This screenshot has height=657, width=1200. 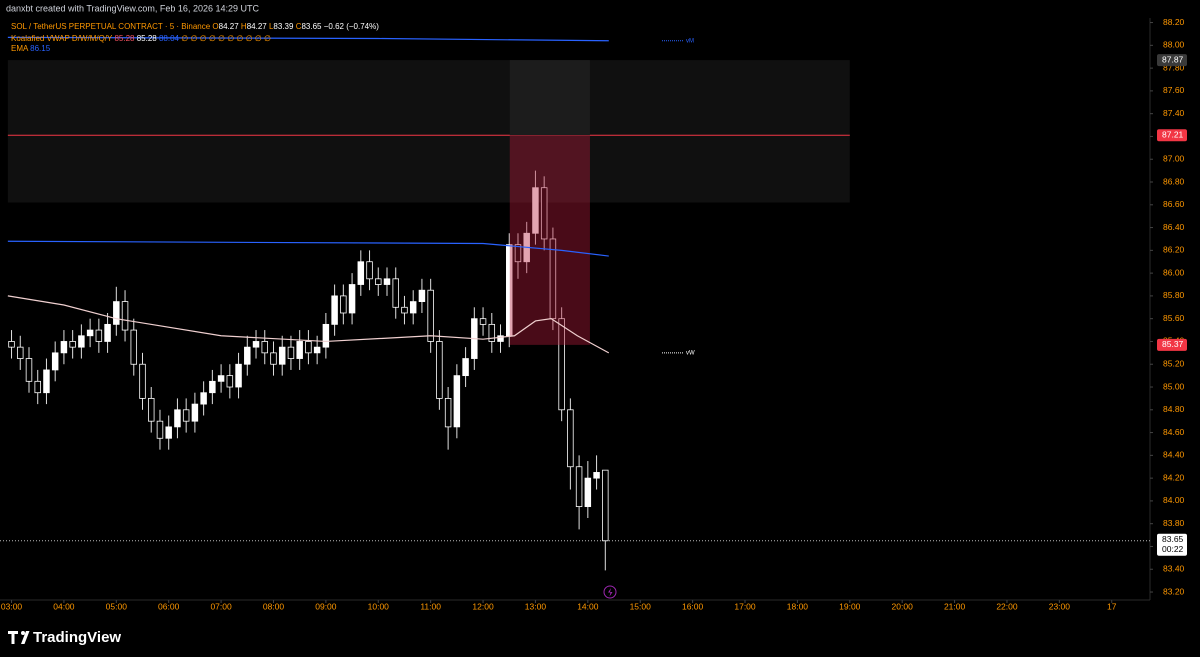 What do you see at coordinates (1174, 90) in the screenshot?
I see `y-tick-label: 87.60` at bounding box center [1174, 90].